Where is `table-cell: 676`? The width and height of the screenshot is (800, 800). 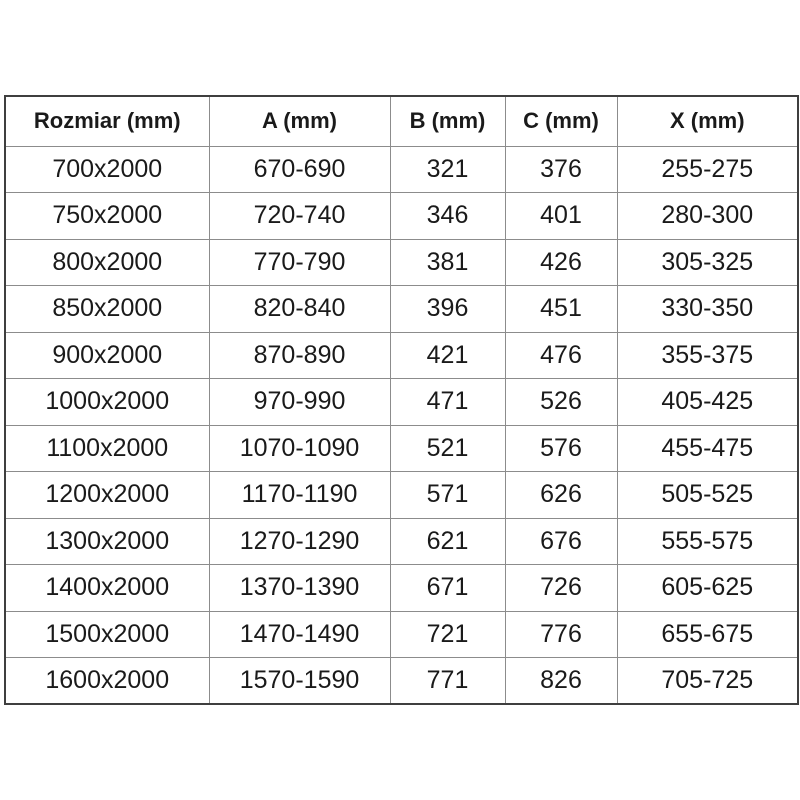 table-cell: 676 is located at coordinates (561, 541).